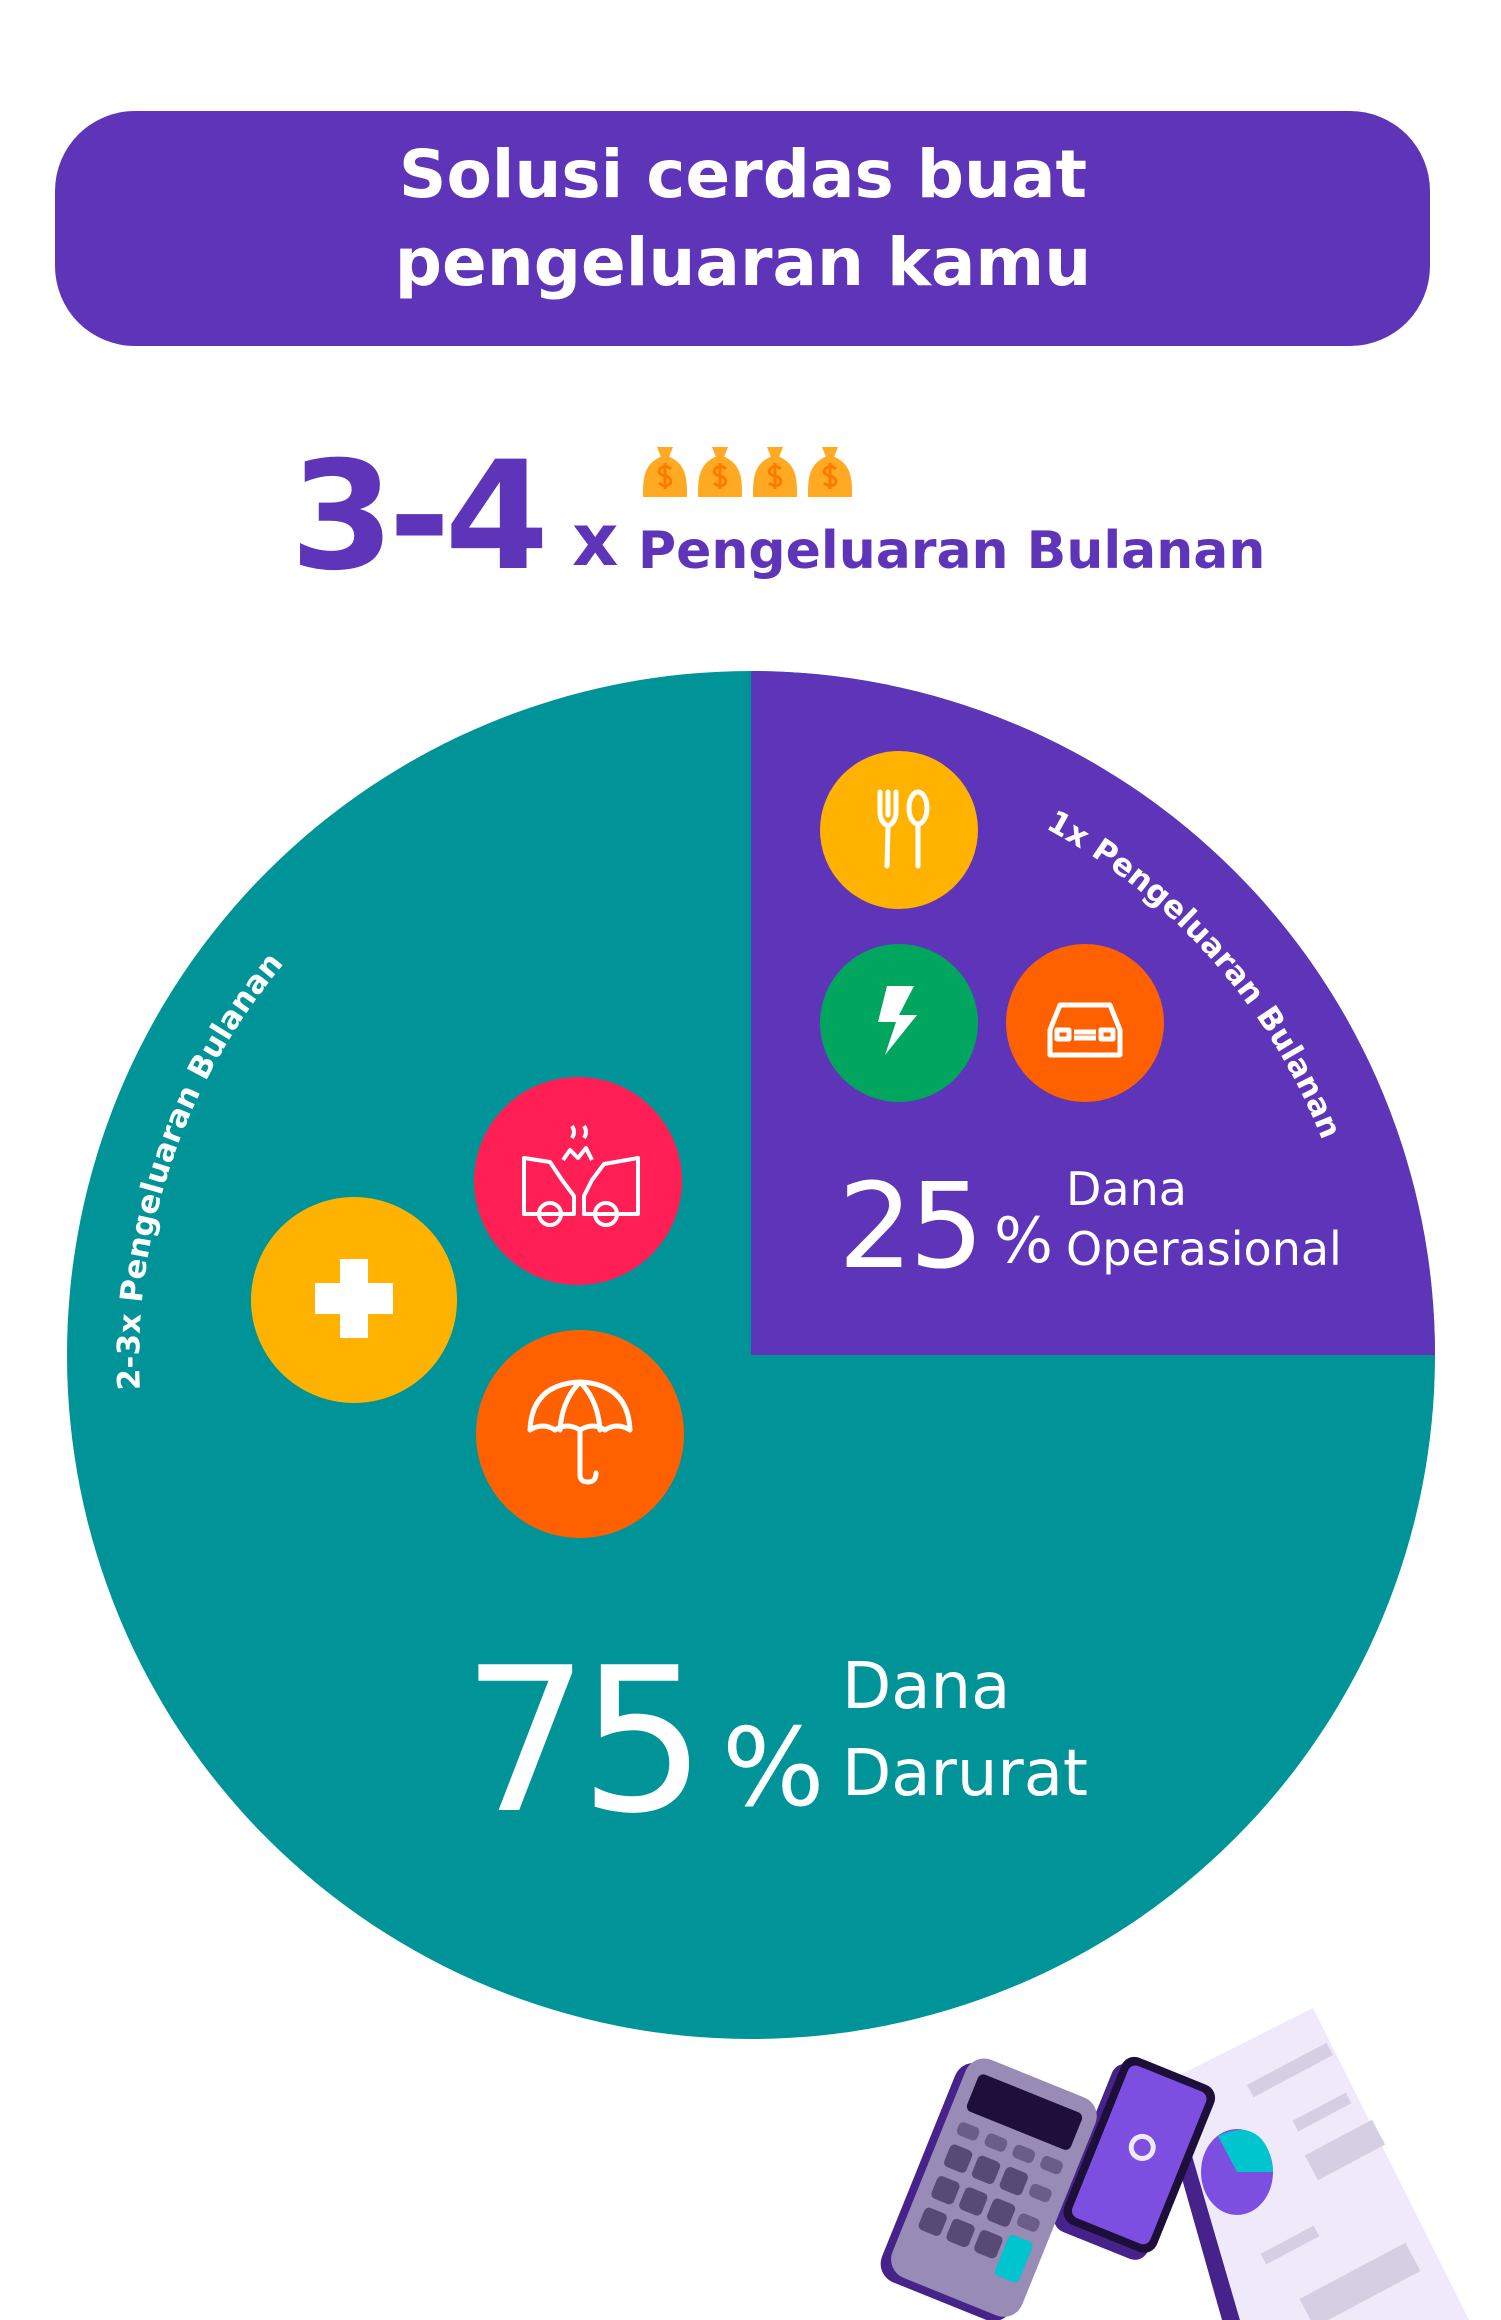  I want to click on multiplier-times: x, so click(595, 540).